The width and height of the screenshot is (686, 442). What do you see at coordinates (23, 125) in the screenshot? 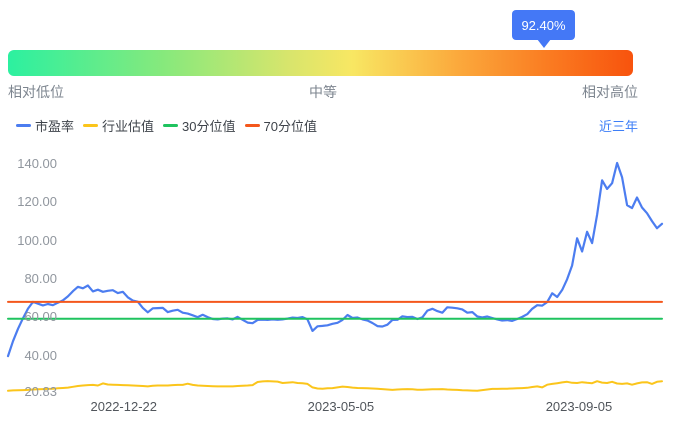
I see `pe-line-swatch-icon` at bounding box center [23, 125].